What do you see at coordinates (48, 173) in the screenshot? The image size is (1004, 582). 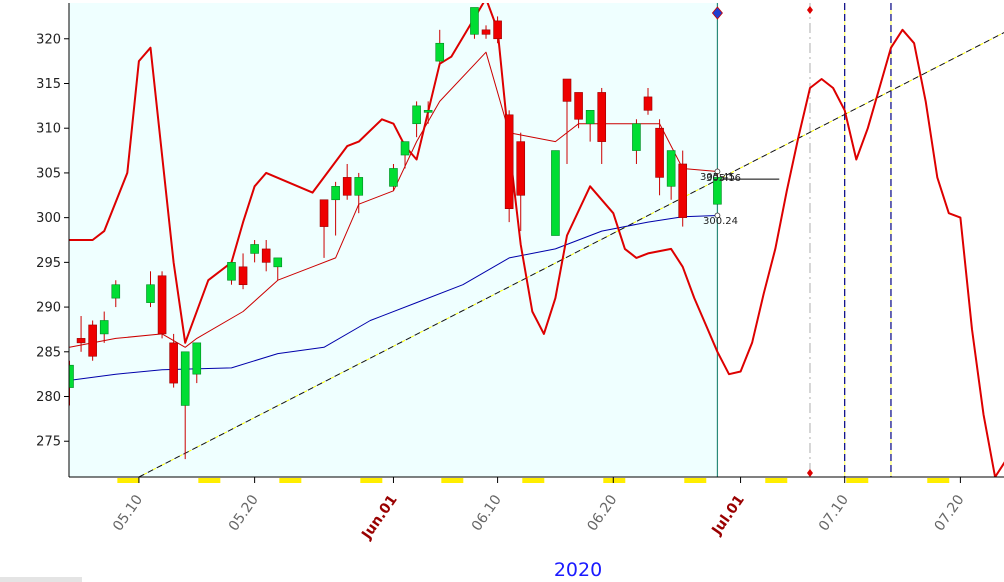 I see `y-tick-label: 305` at bounding box center [48, 173].